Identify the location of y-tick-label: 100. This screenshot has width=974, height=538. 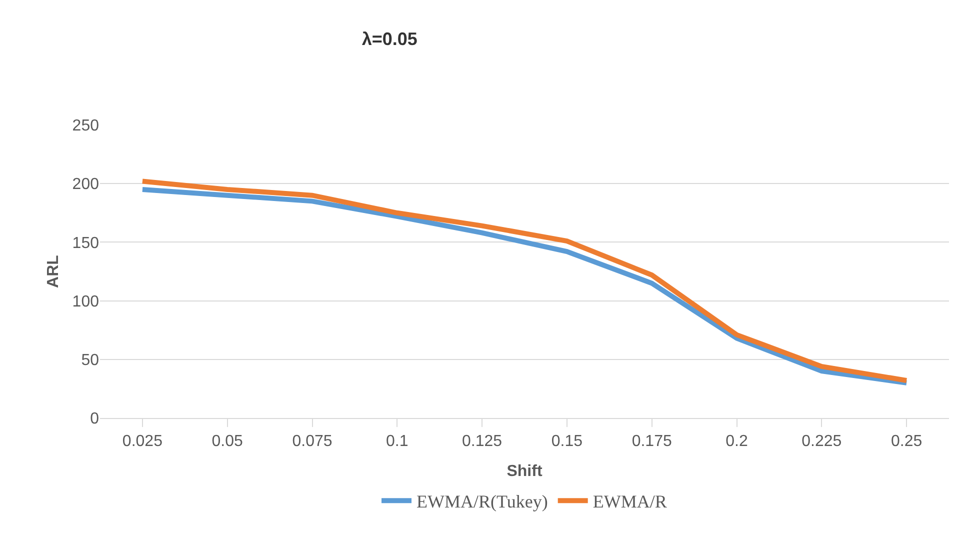
(86, 301).